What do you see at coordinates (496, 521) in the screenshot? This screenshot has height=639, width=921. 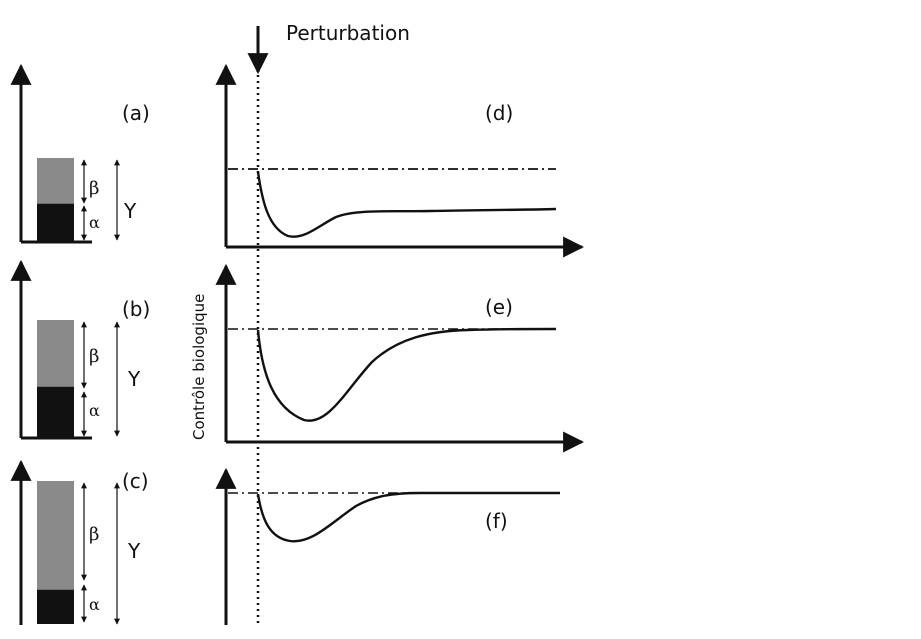 I see `panel-label-f: (f)` at bounding box center [496, 521].